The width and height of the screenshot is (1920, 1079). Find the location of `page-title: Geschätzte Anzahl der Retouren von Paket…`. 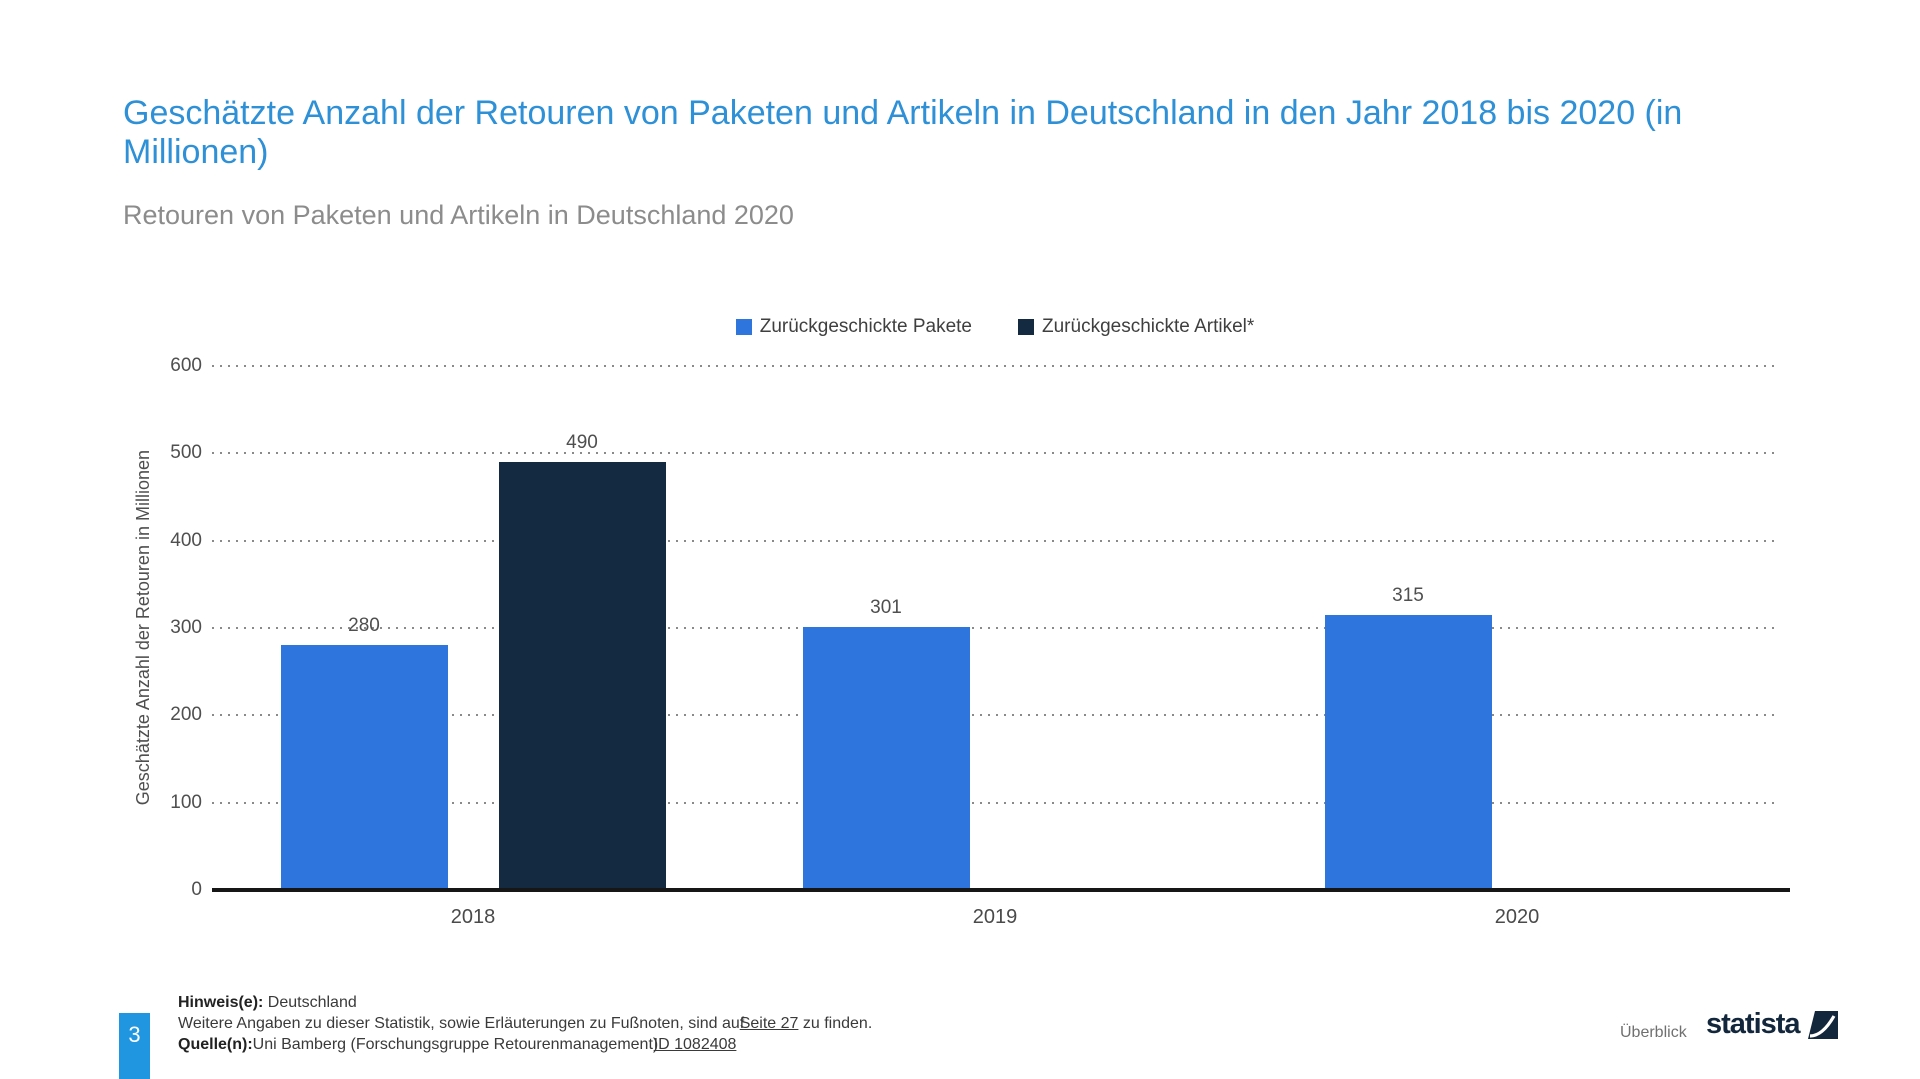

page-title: Geschätzte Anzahl der Retouren von Paket… is located at coordinates (903, 132).